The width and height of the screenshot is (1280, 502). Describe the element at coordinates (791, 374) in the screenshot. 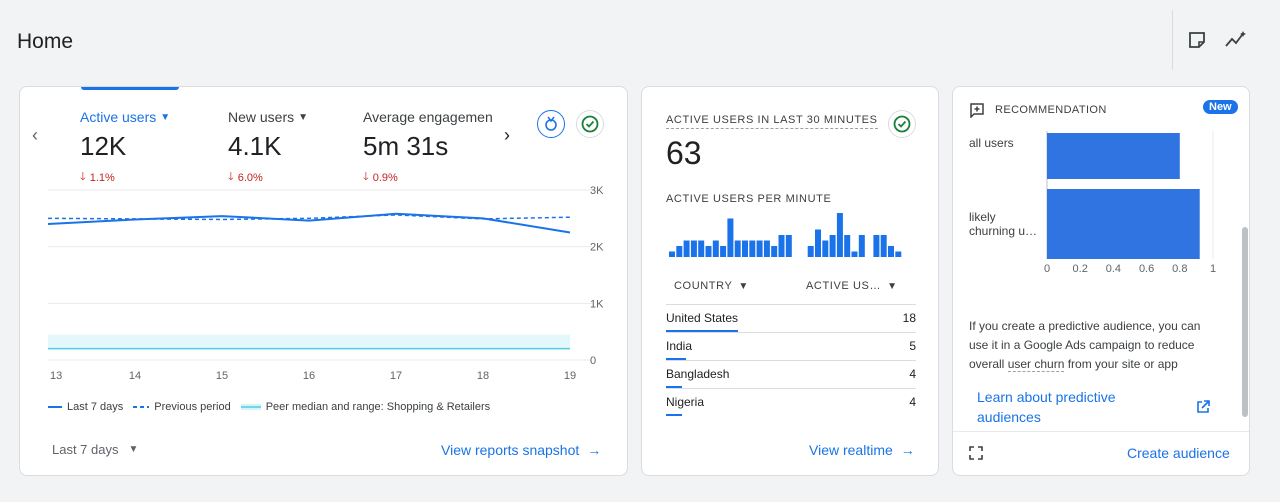

I see `table-row: Bangladesh 4` at that location.